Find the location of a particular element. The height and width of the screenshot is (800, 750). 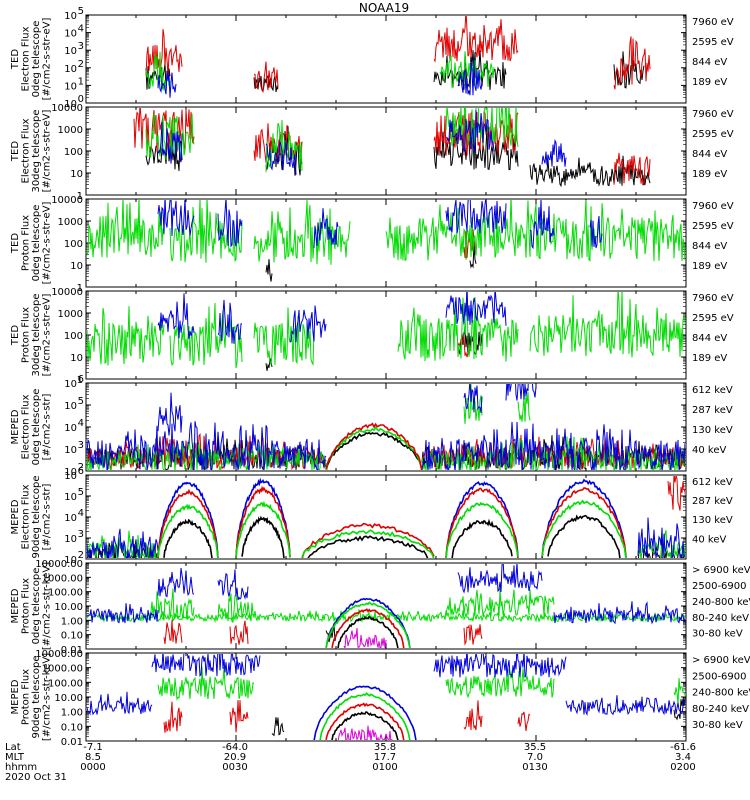

legend-entry-287-kev: 287 keV is located at coordinates (712, 501).